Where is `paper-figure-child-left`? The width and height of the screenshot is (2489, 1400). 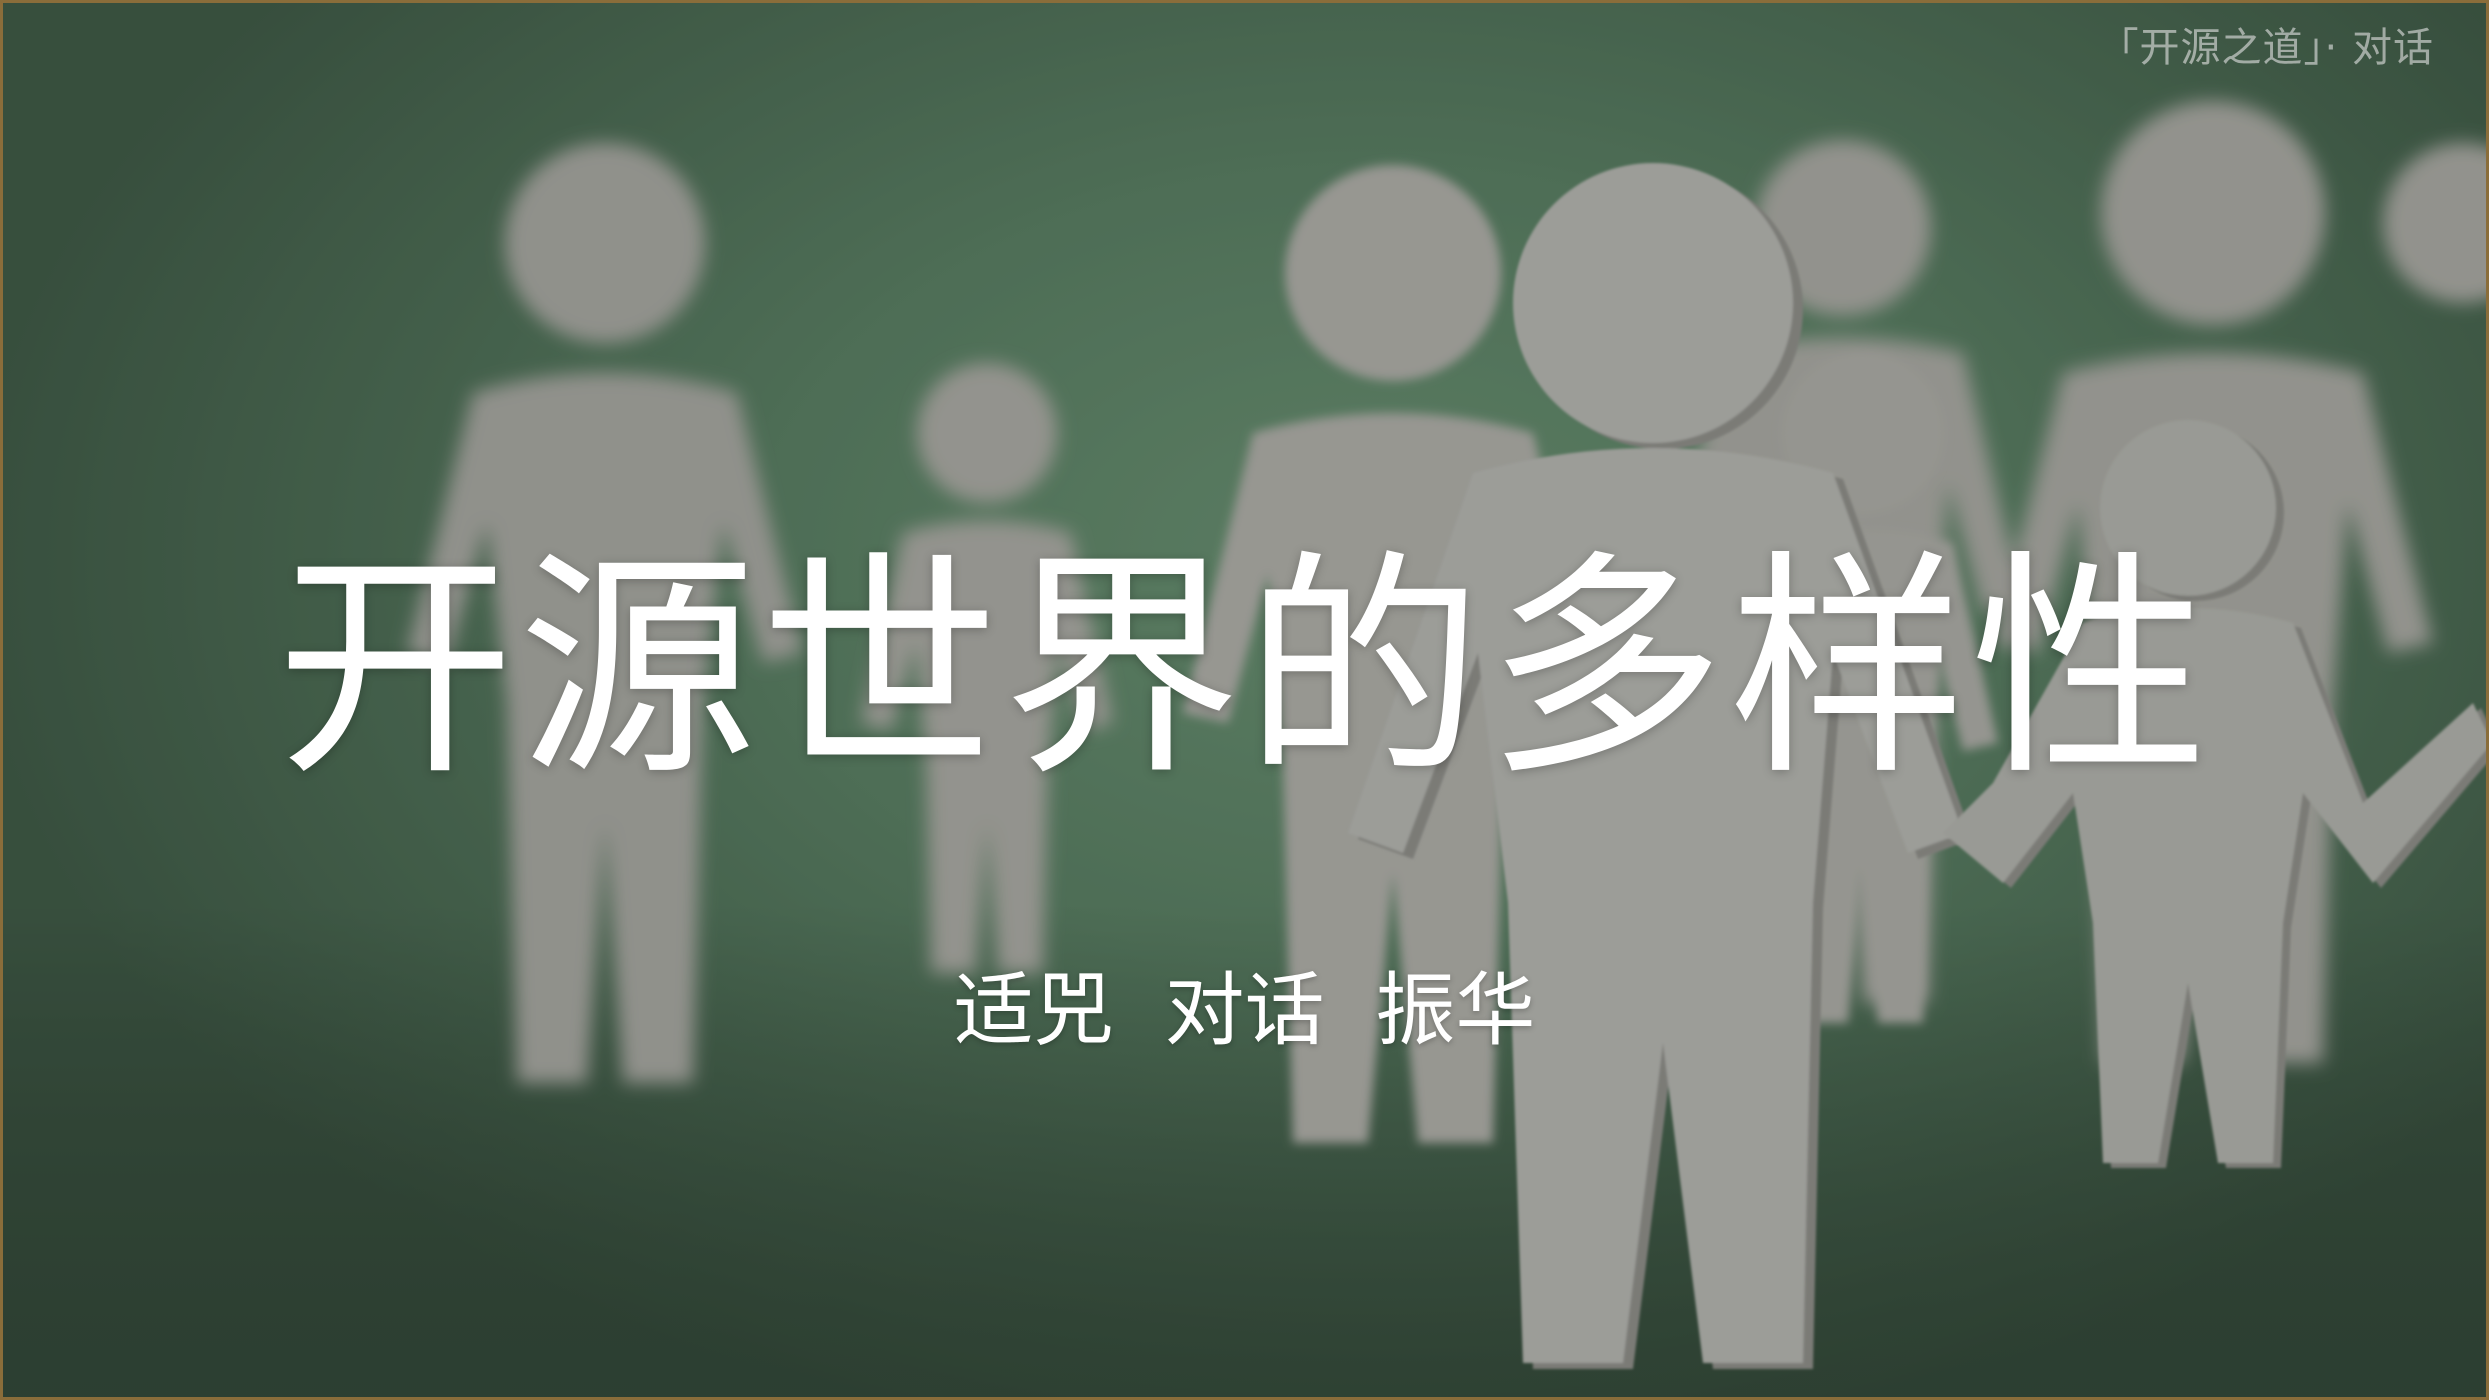 paper-figure-child-left is located at coordinates (987, 668).